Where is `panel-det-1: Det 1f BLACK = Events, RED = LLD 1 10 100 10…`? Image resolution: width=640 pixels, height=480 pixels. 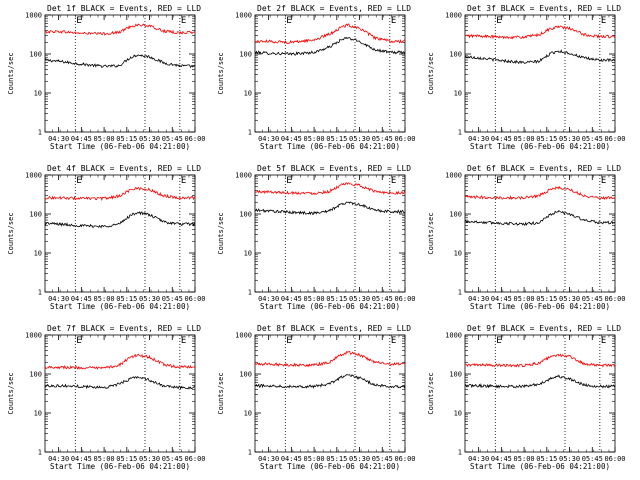 panel-det-1: Det 1f BLACK = Events, RED = LLD 1 10 100 10… is located at coordinates (106, 77).